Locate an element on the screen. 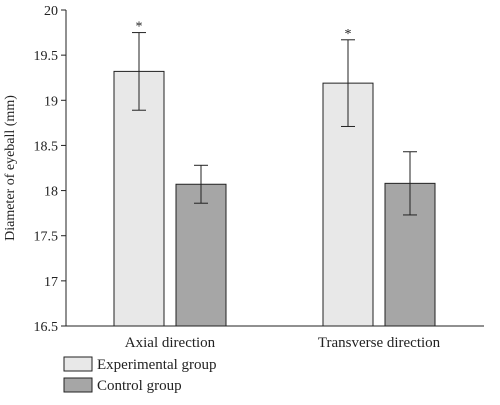 Image resolution: width=500 pixels, height=405 pixels. y-tick-label: 18.5 is located at coordinates (46, 146).